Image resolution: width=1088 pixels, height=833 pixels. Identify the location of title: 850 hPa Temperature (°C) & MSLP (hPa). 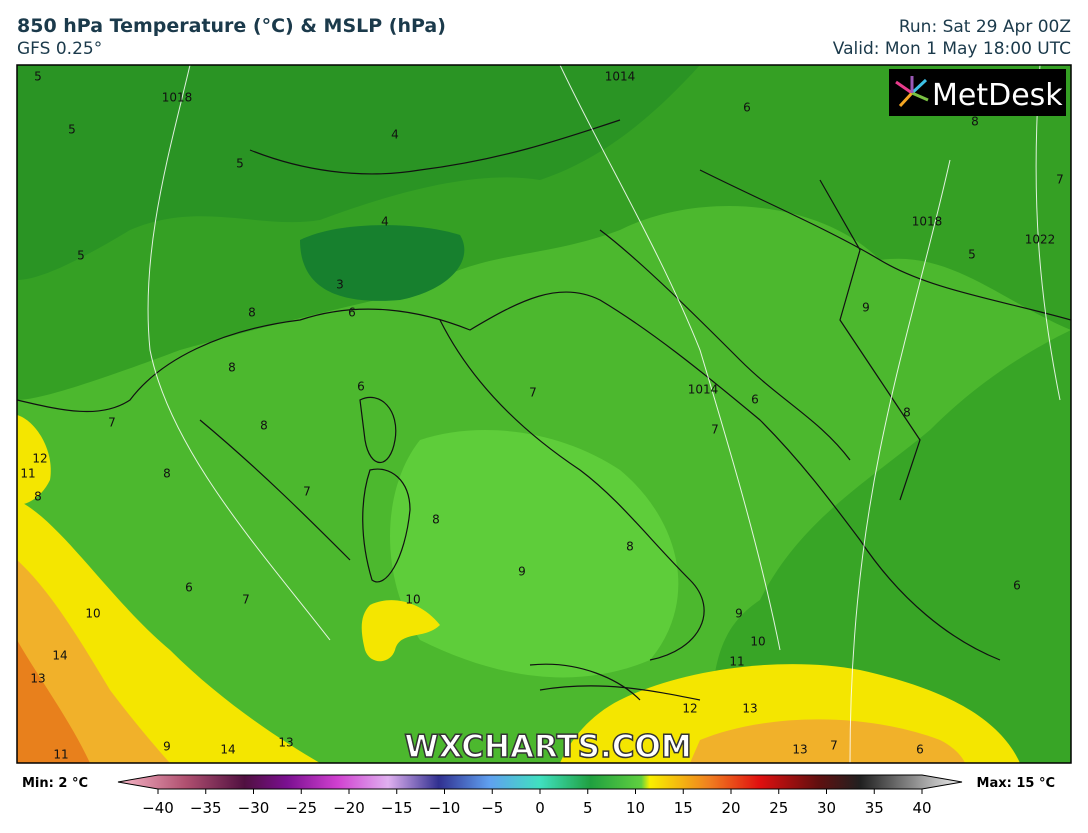
(231, 26).